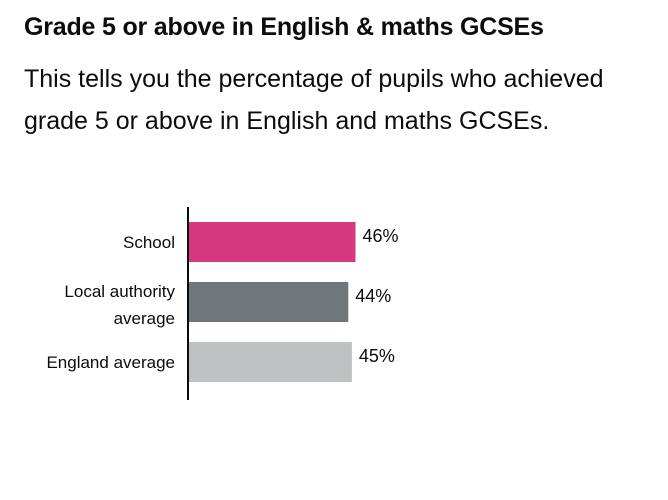 Image resolution: width=668 pixels, height=500 pixels. Describe the element at coordinates (381, 236) in the screenshot. I see `value-label-school: 46%` at that location.